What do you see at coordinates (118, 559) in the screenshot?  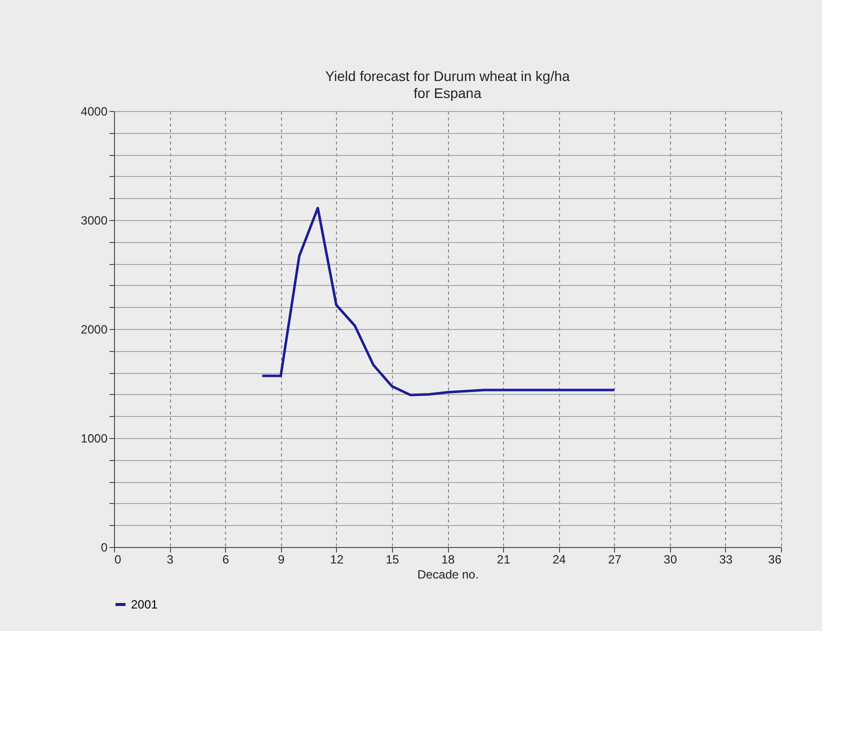 I see `x-tick-label: 0` at bounding box center [118, 559].